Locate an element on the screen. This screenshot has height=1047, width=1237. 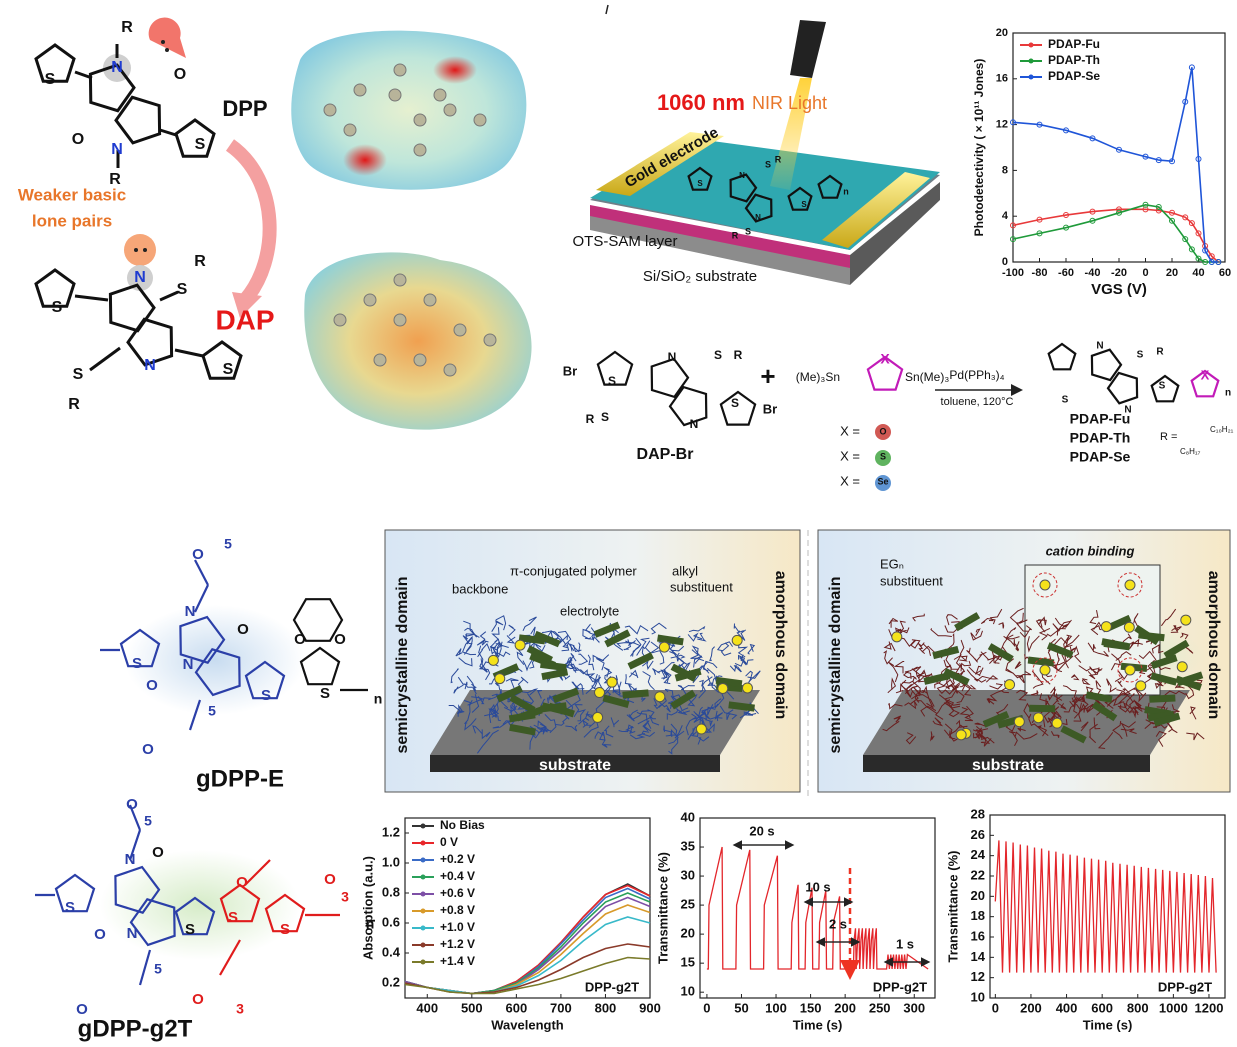
x-tick-label: 600 is located at coordinates (517, 1007).